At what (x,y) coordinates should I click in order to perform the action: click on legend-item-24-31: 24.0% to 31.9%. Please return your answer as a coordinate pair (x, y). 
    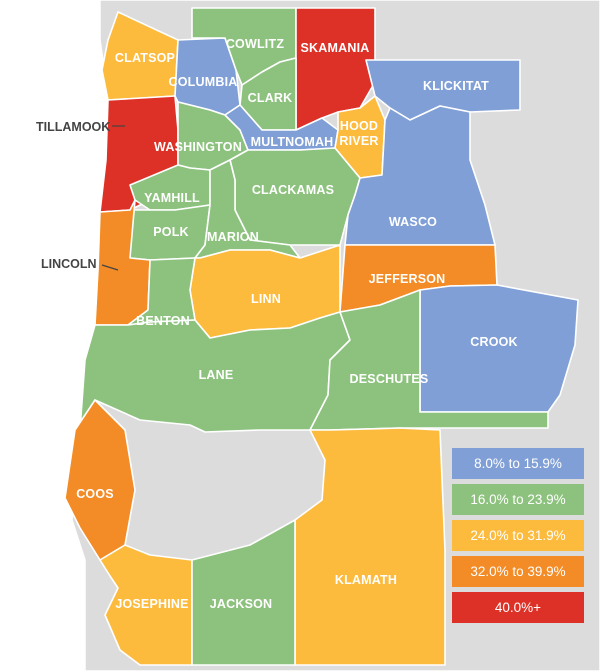
    Looking at the image, I should click on (518, 535).